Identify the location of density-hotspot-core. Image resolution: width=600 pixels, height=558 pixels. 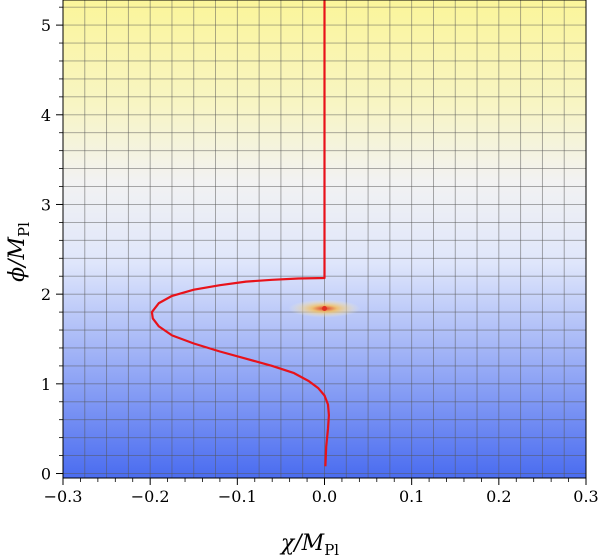
(324, 309).